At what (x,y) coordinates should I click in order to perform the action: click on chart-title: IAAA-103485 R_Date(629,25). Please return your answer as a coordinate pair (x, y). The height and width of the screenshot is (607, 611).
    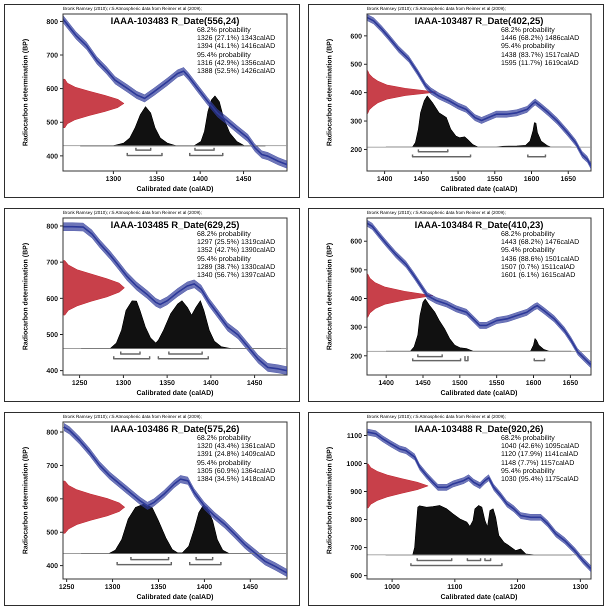
    Looking at the image, I should click on (175, 225).